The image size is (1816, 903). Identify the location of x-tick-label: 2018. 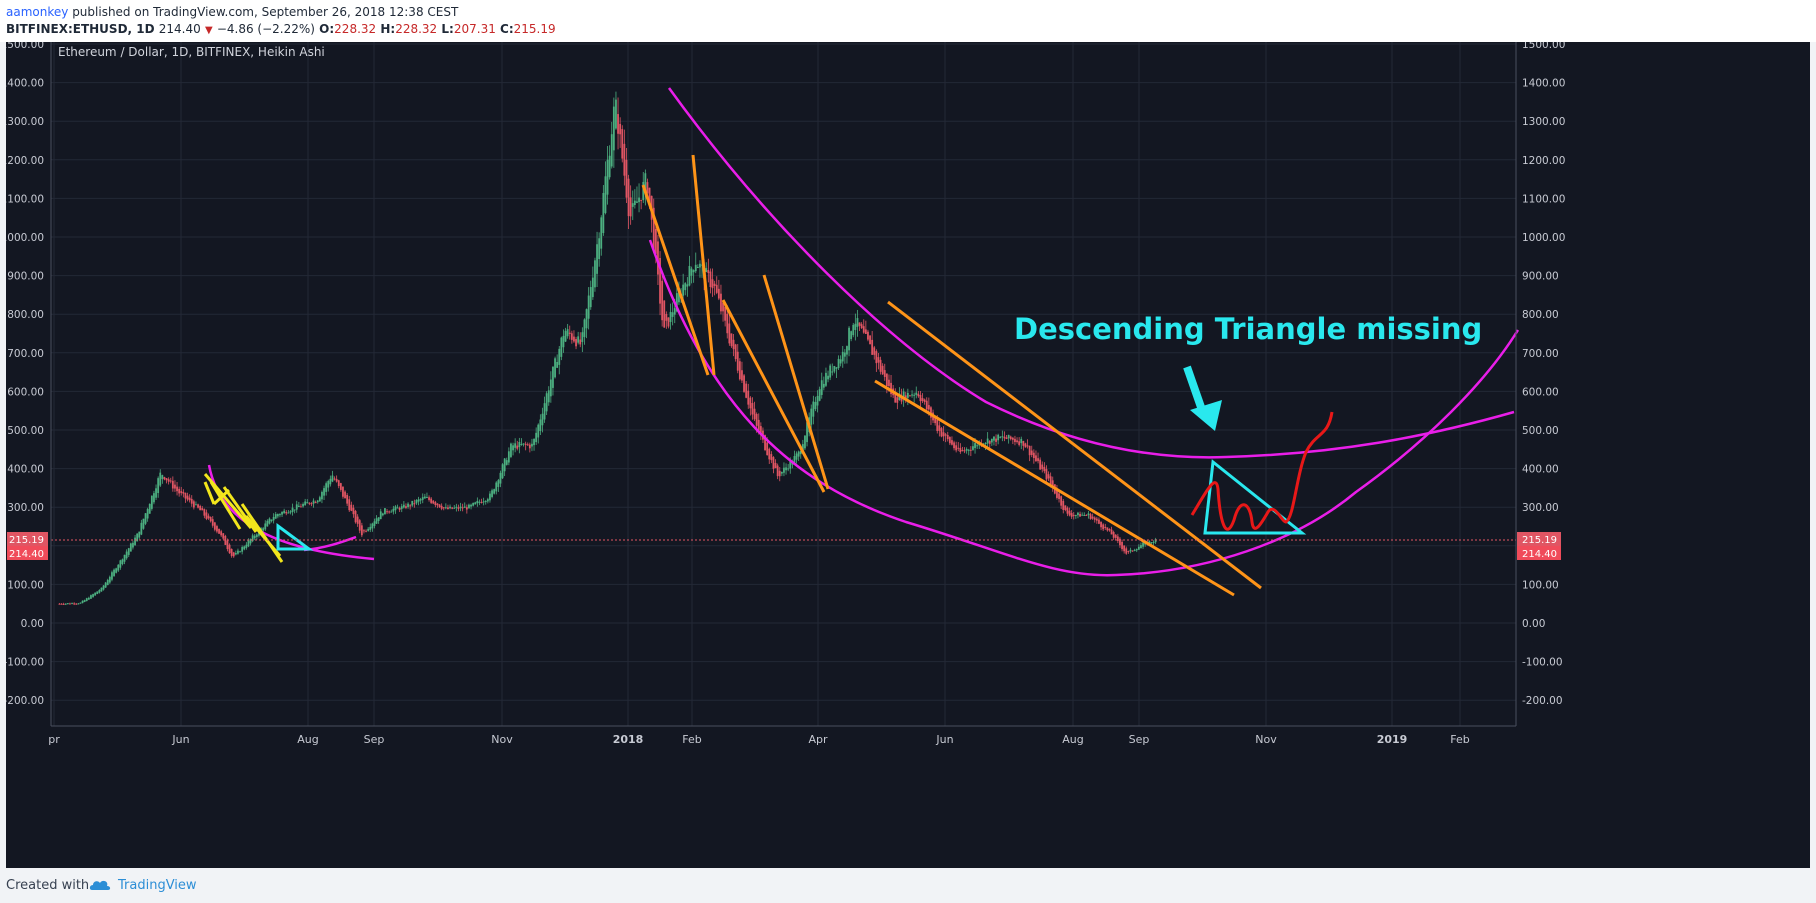
(628, 739).